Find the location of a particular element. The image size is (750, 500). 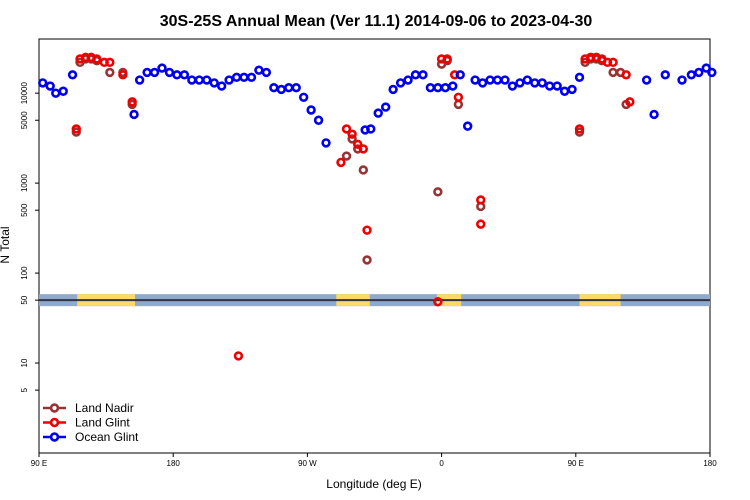

legend-marker-land-glint is located at coordinates (54, 422).